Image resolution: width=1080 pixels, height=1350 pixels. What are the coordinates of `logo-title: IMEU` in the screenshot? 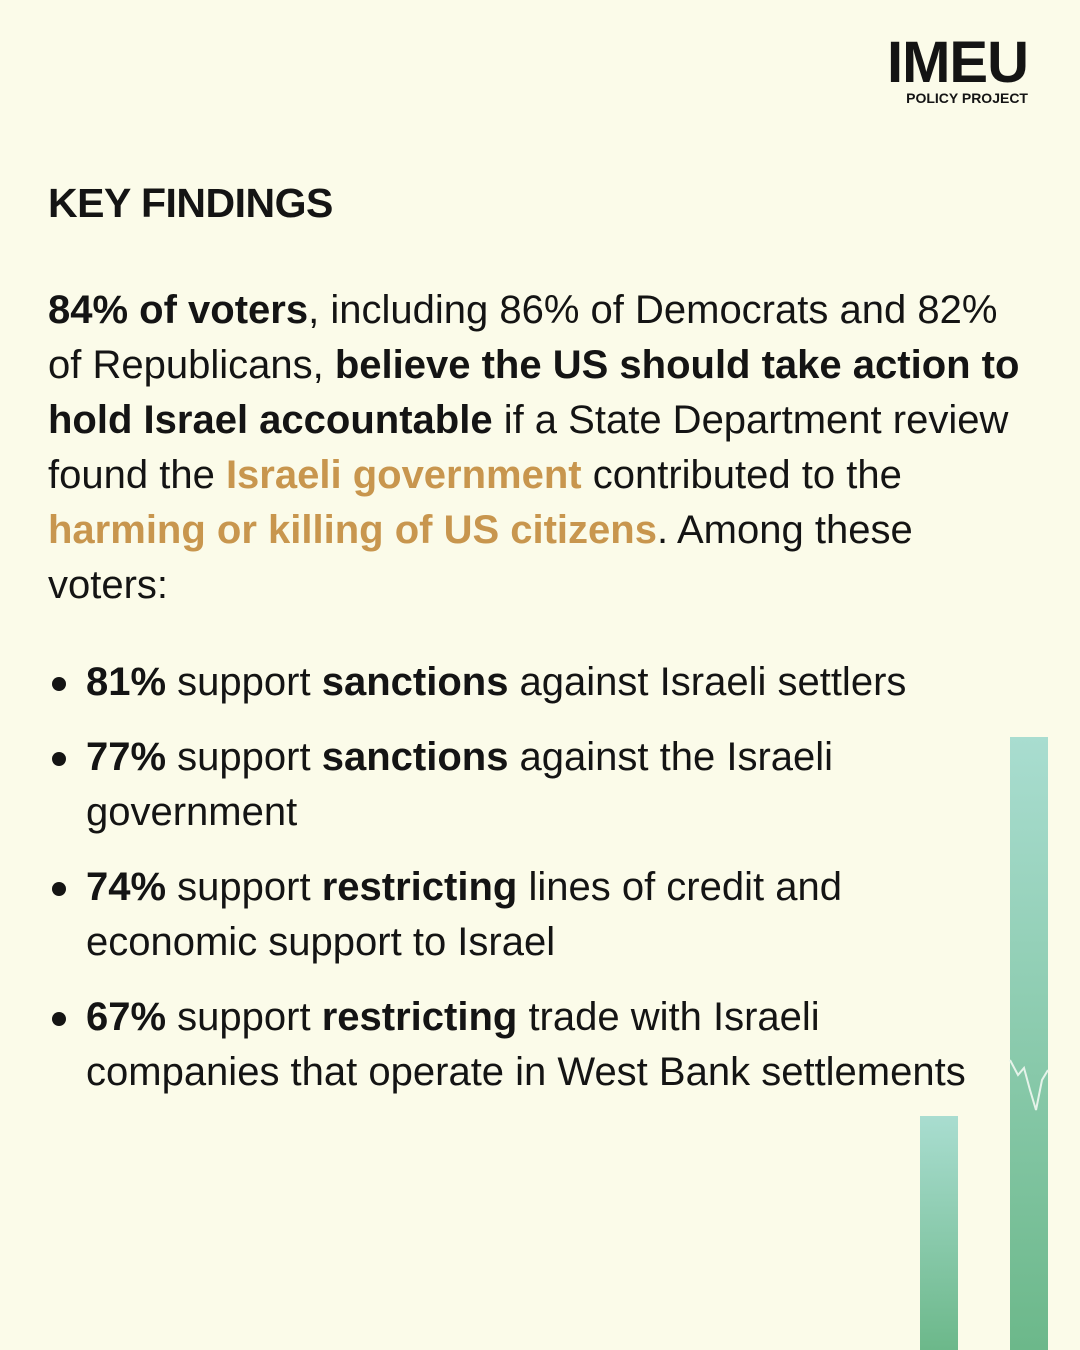 It's located at (958, 62).